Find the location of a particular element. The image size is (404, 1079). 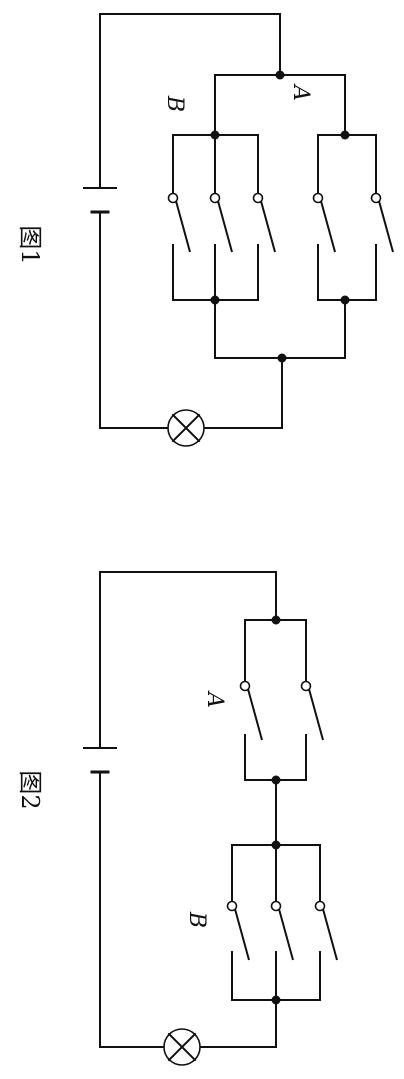

fig1-switch-a1 is located at coordinates (324, 222).